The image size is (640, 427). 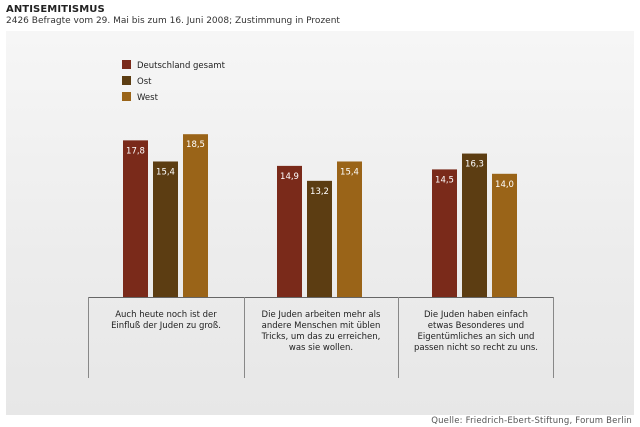 What do you see at coordinates (166, 315) in the screenshot?
I see `category-label-line: Auch heute noch ist der` at bounding box center [166, 315].